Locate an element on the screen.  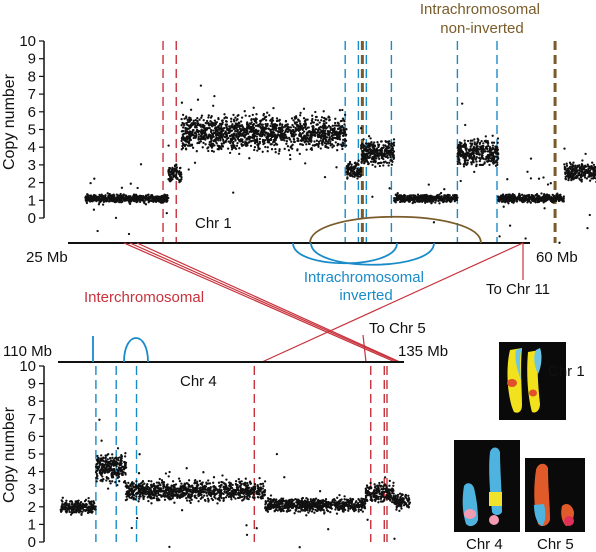
chr1-end-label: 60 Mb is located at coordinates (557, 257).